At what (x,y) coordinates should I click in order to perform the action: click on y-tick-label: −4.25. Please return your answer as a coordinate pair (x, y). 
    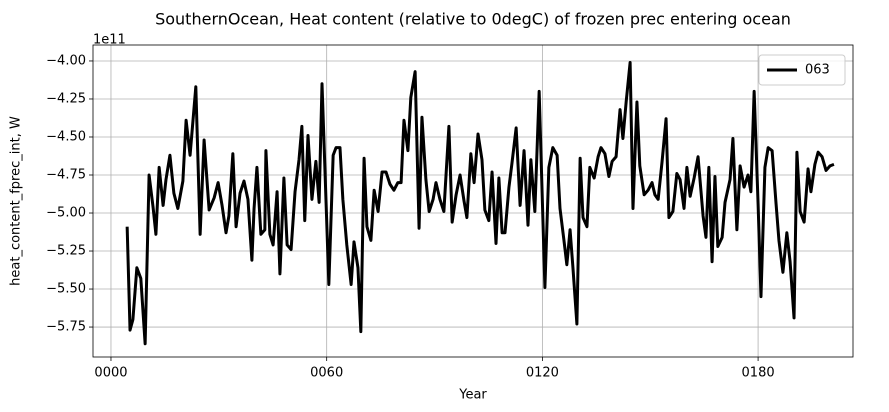
    Looking at the image, I should click on (66, 98).